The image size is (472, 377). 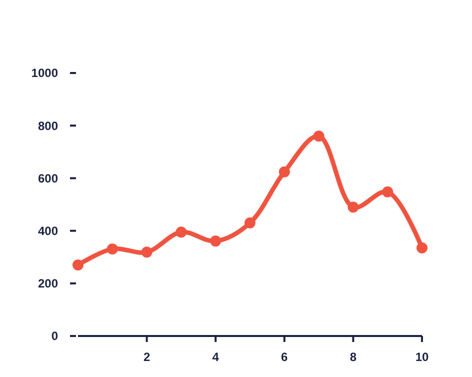 I want to click on y-tick-label: 600, so click(x=48, y=178).